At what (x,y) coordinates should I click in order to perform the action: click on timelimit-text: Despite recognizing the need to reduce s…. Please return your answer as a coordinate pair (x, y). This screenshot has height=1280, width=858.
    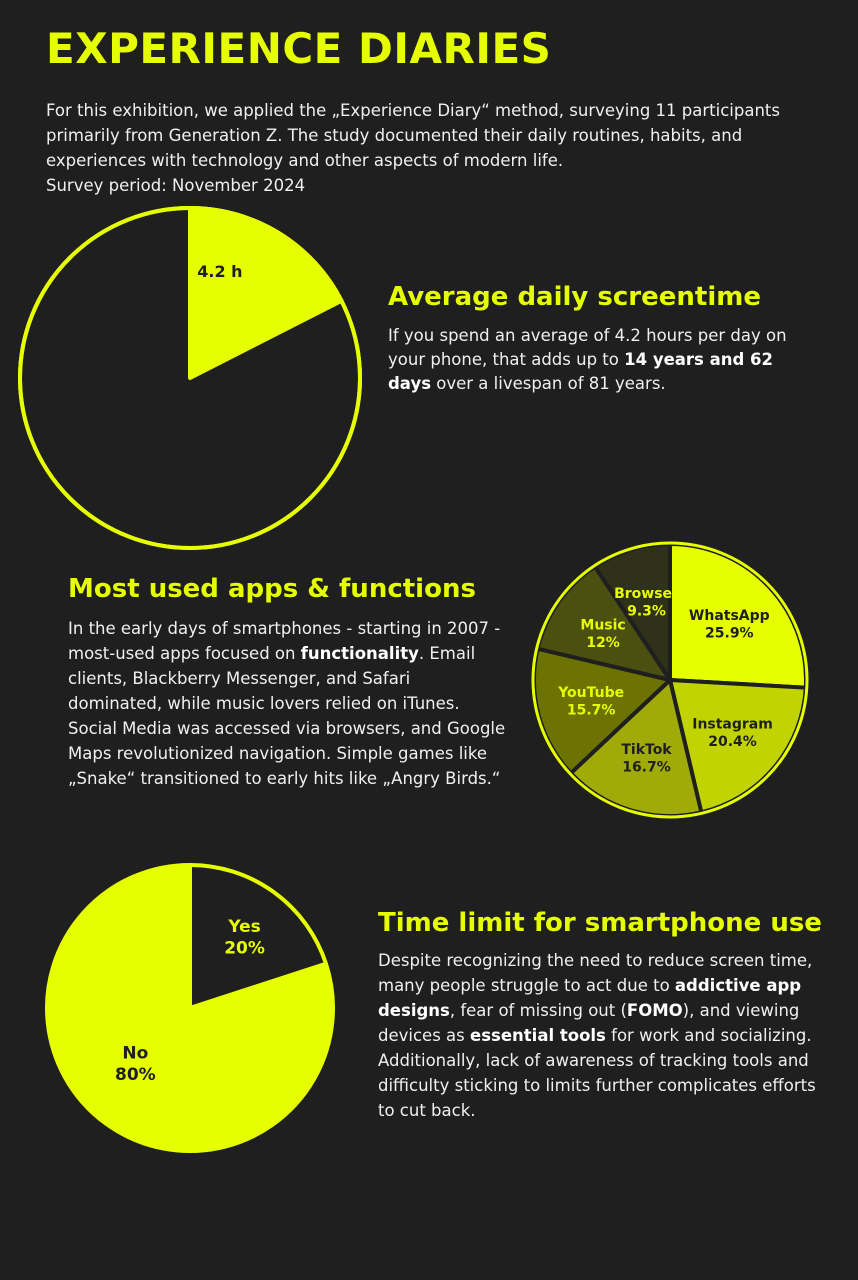
    Looking at the image, I should click on (597, 1035).